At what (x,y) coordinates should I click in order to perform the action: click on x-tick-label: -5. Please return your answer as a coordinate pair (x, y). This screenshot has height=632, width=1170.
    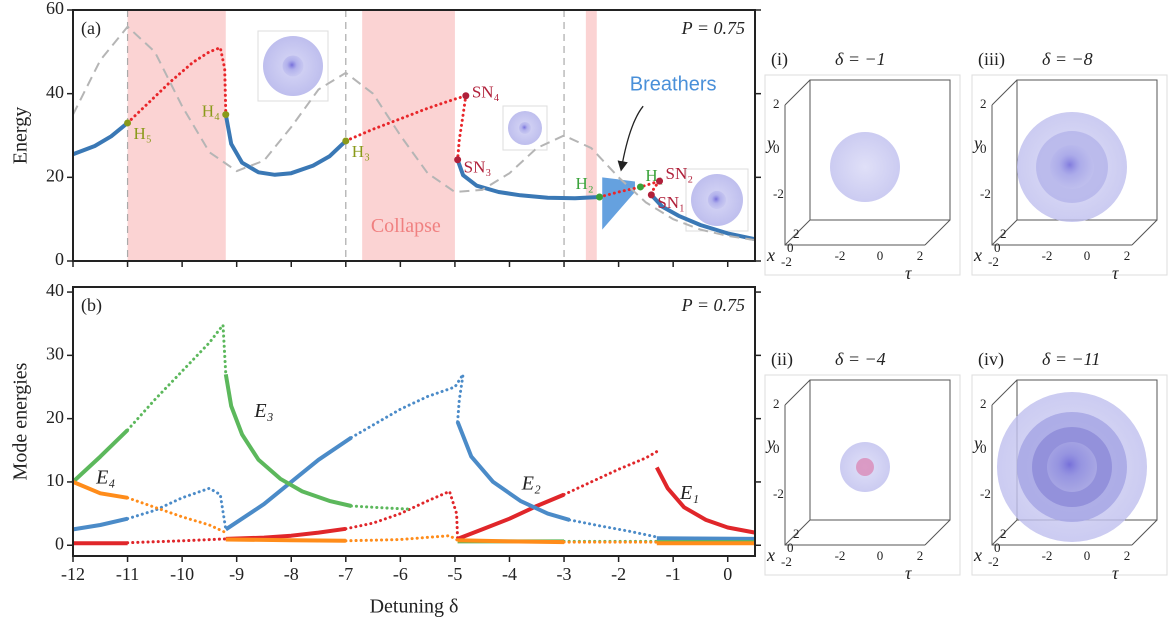
    Looking at the image, I should click on (454, 574).